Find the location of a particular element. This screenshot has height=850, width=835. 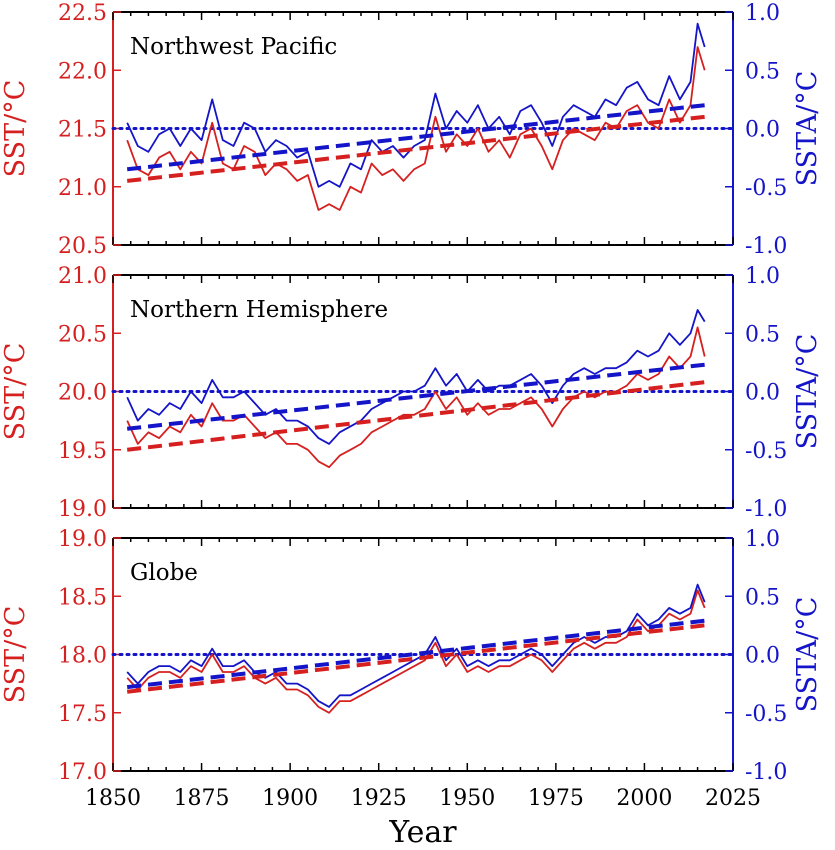

left-tick-label: 22.5 is located at coordinates (82, 13).